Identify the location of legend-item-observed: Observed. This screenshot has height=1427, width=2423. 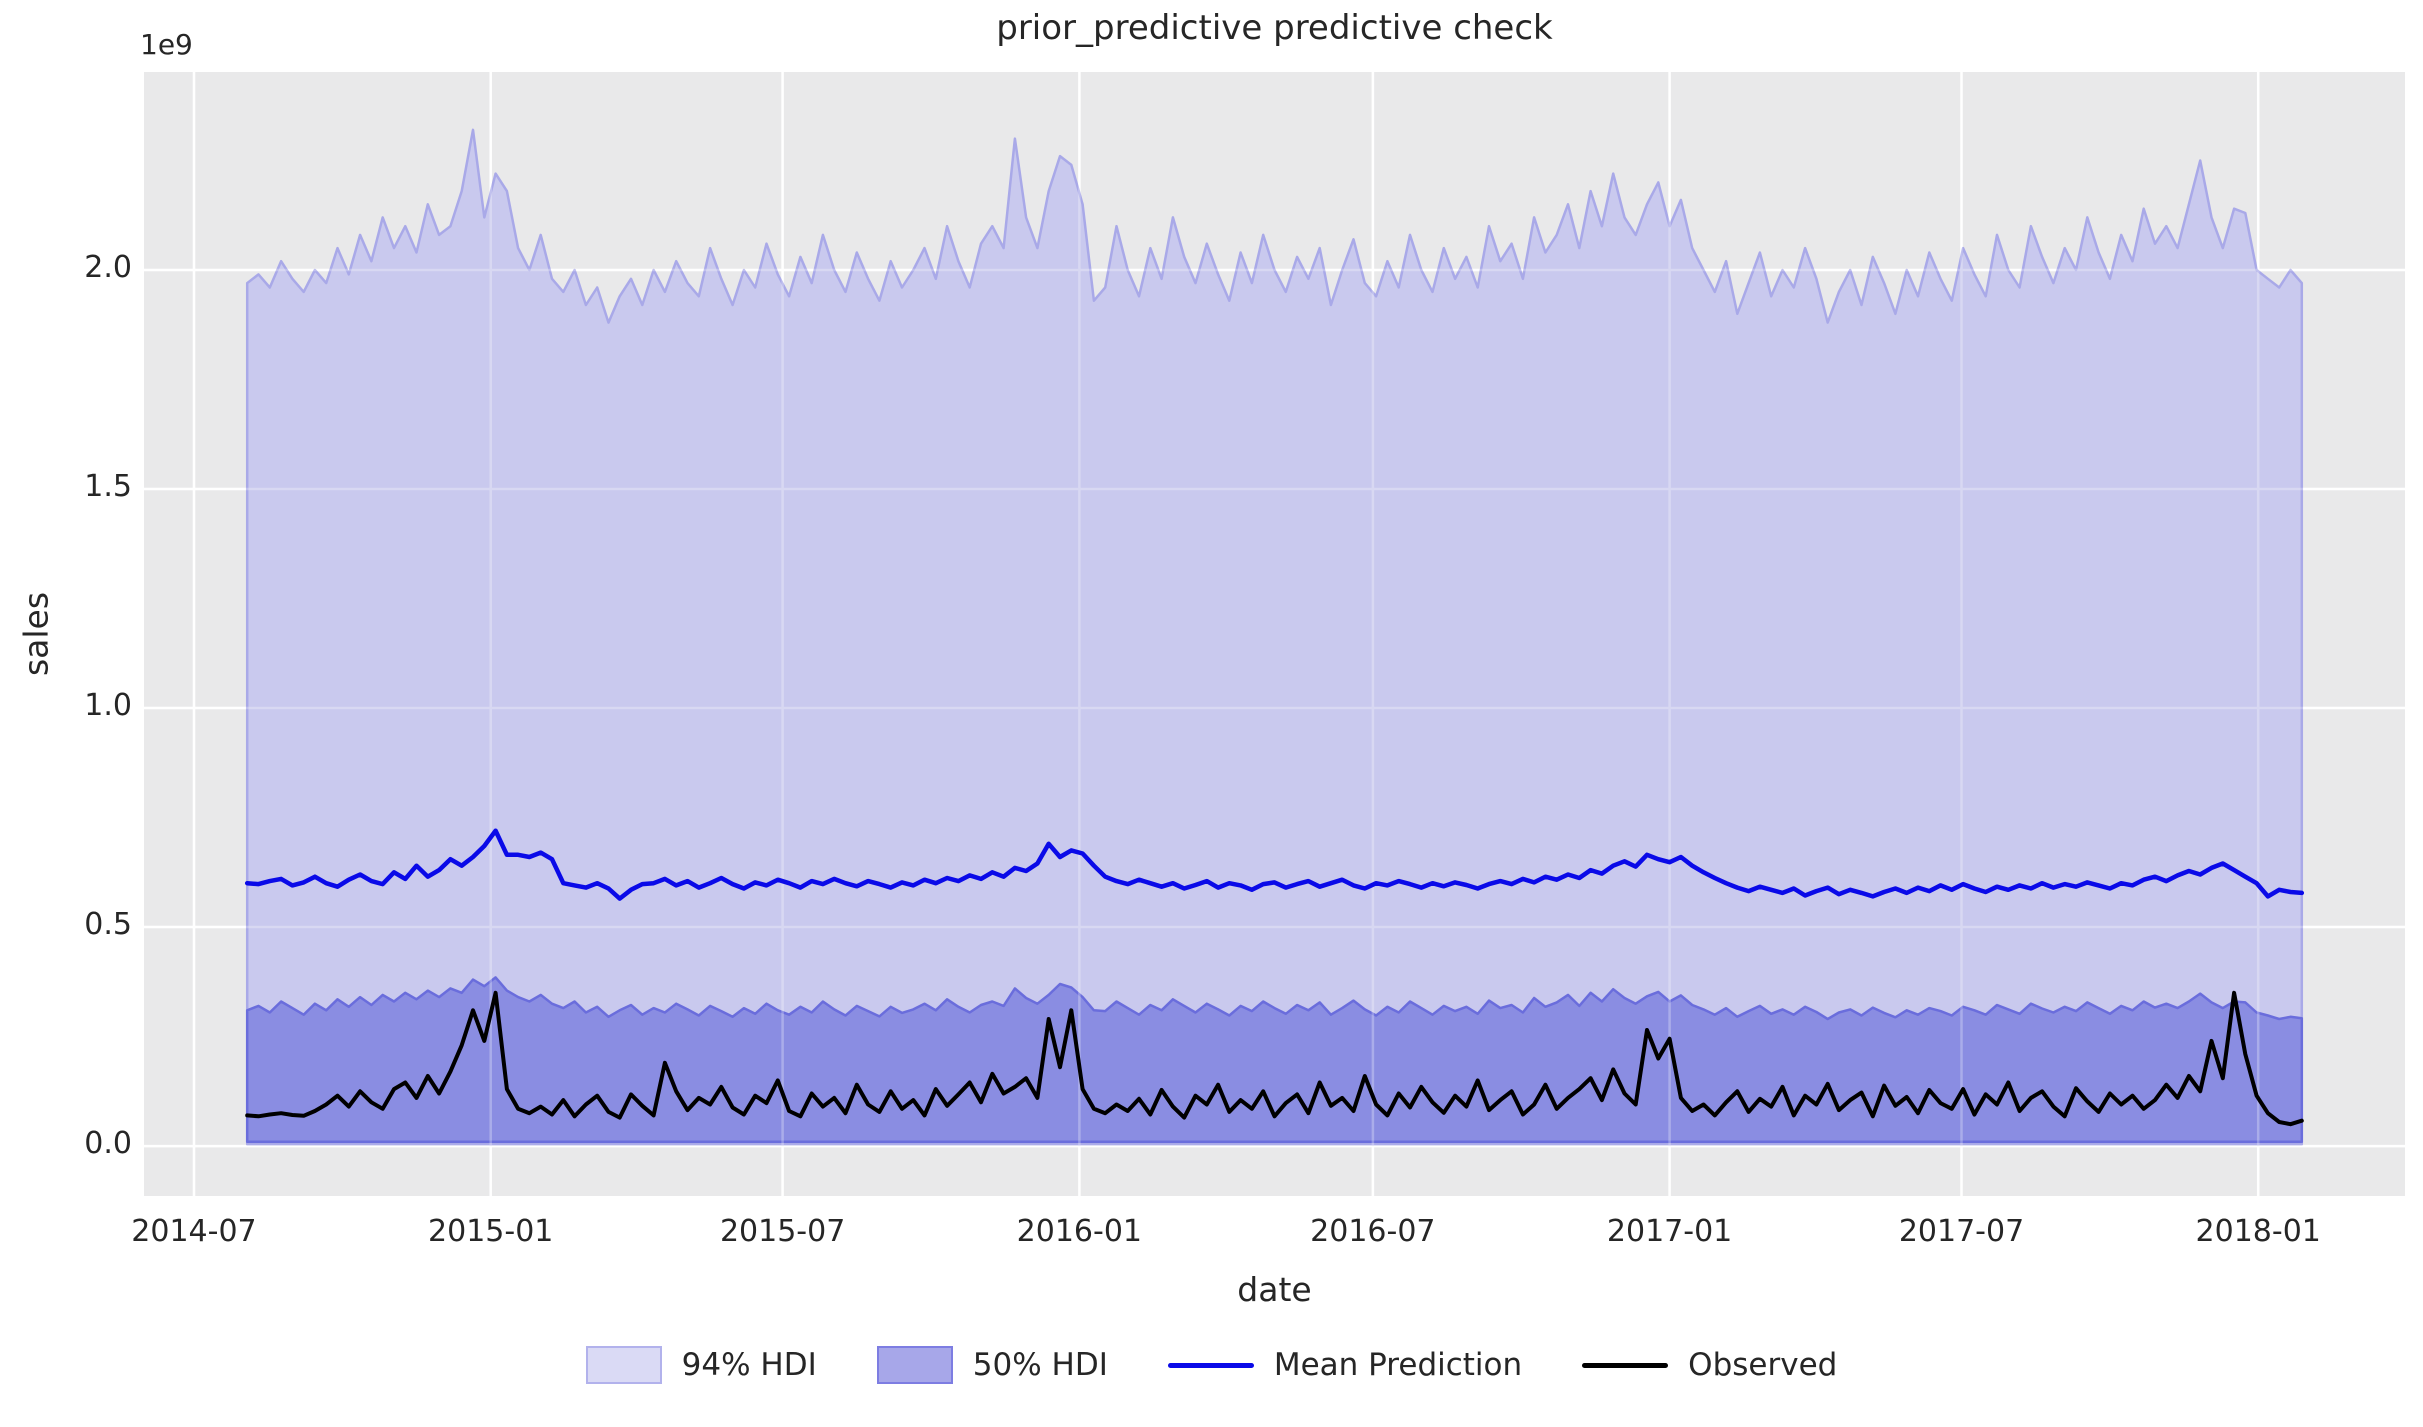
(1709, 1365).